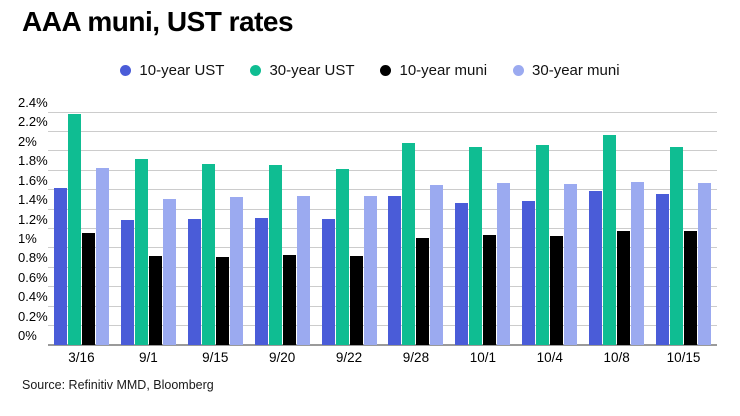 Image resolution: width=740 pixels, height=416 pixels. Describe the element at coordinates (33, 219) in the screenshot. I see `y-tick-label: 1.2%` at that location.